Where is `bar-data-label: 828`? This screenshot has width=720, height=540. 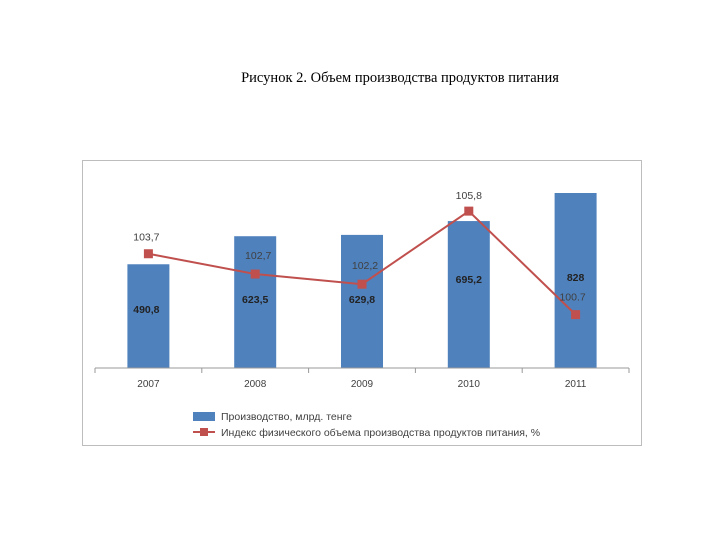 bar-data-label: 828 is located at coordinates (576, 278).